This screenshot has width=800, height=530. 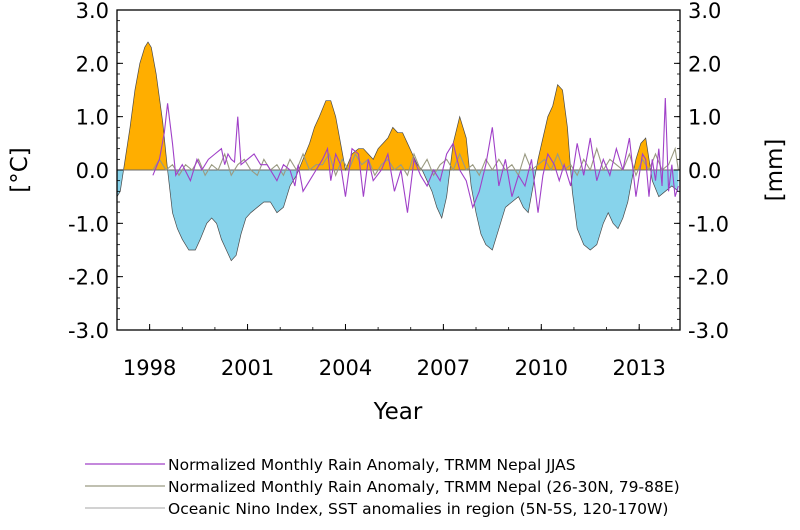 I want to click on x-tick-label: 2007, so click(x=443, y=368).